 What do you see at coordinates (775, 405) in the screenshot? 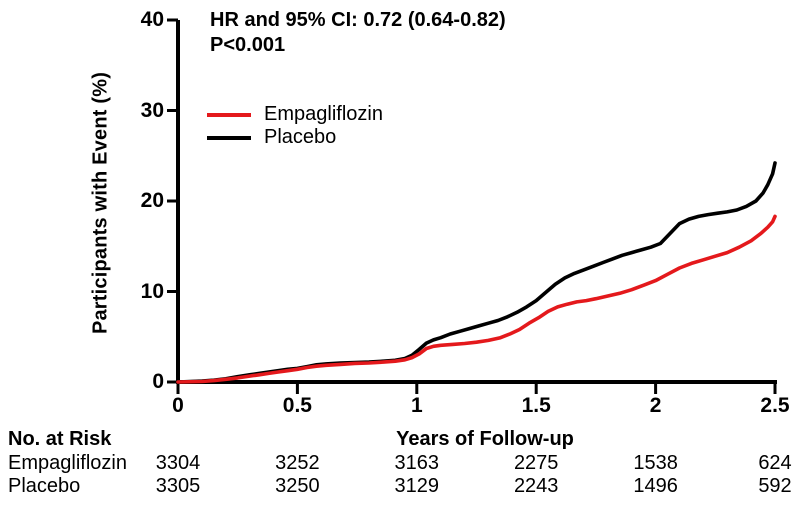
I see `x-tick-label-2.5: 2.5` at bounding box center [775, 405].